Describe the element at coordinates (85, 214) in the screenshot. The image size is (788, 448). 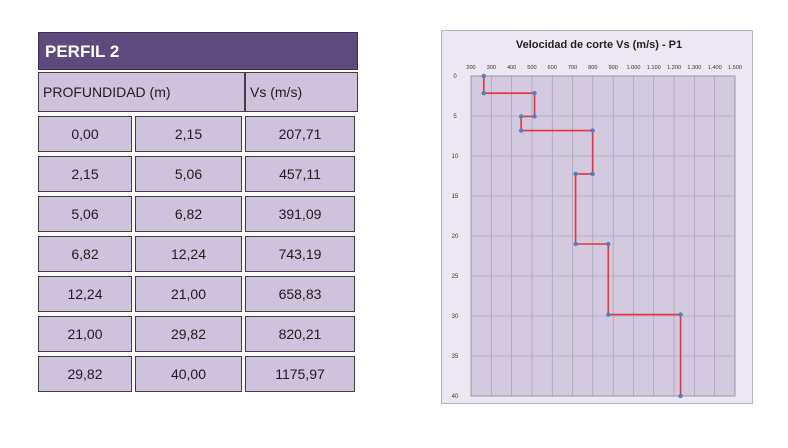
I see `depth-from-cell: 5,06` at that location.